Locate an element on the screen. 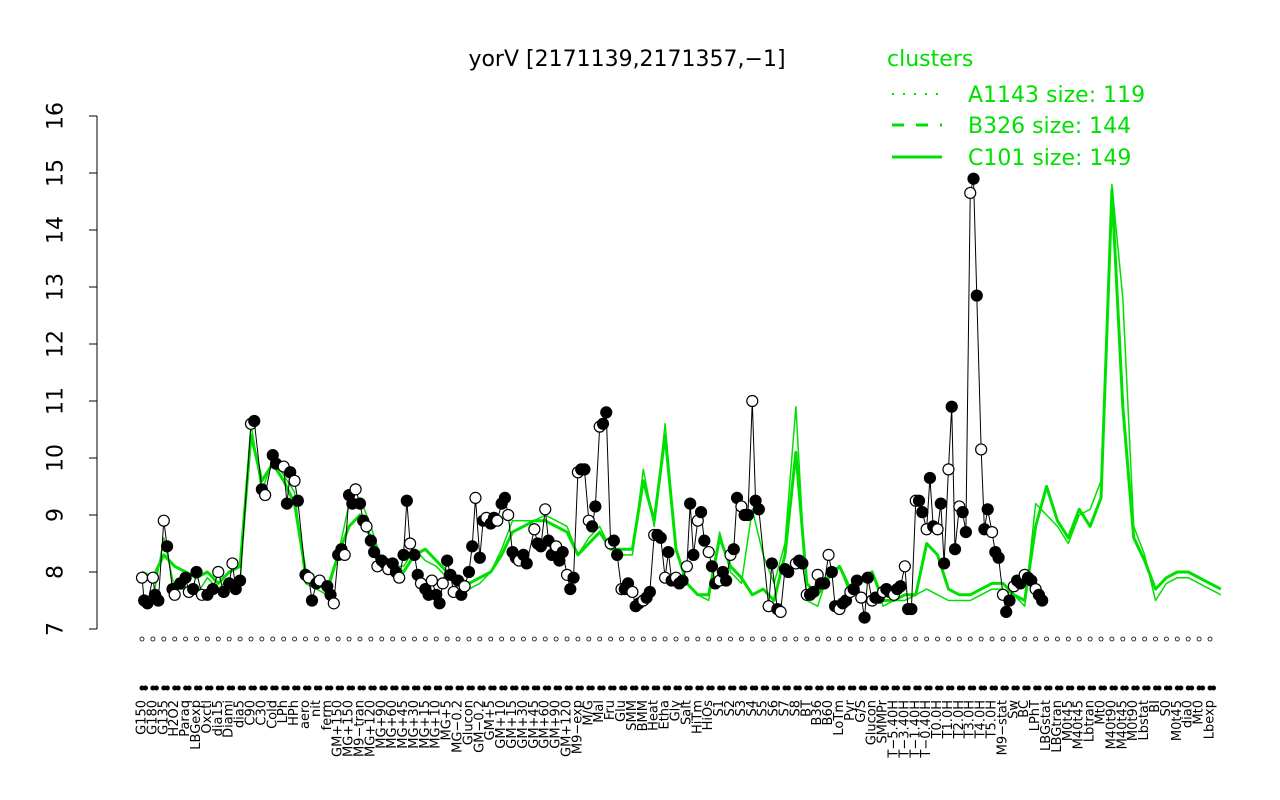  x-tick-label: MG−0.2 is located at coordinates (458, 726).